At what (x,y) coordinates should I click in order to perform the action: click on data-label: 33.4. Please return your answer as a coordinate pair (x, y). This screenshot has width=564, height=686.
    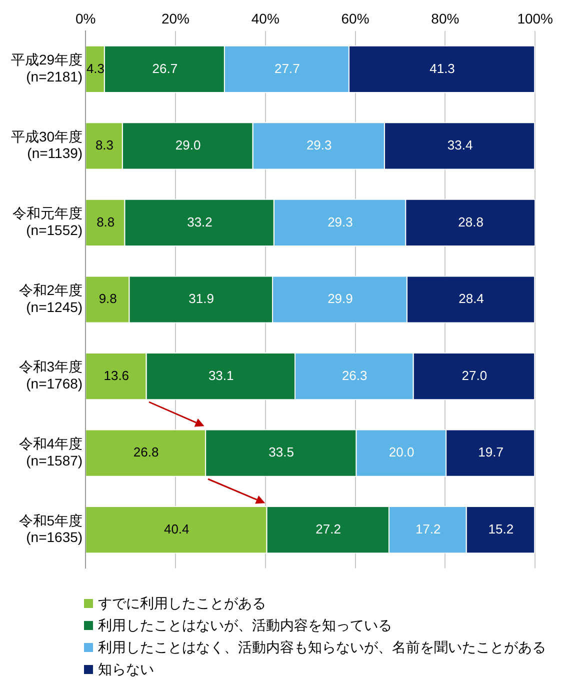
    Looking at the image, I should click on (460, 145).